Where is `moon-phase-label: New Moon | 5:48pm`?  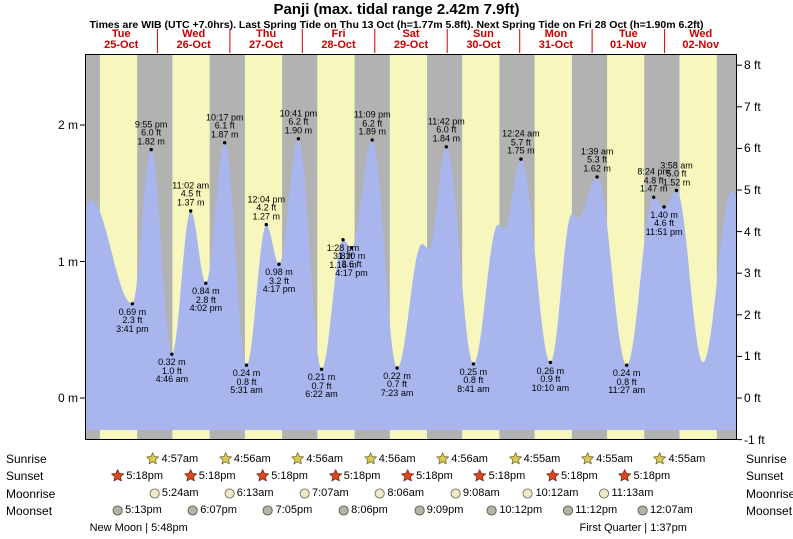
moon-phase-label: New Moon | 5:48pm is located at coordinates (138, 528).